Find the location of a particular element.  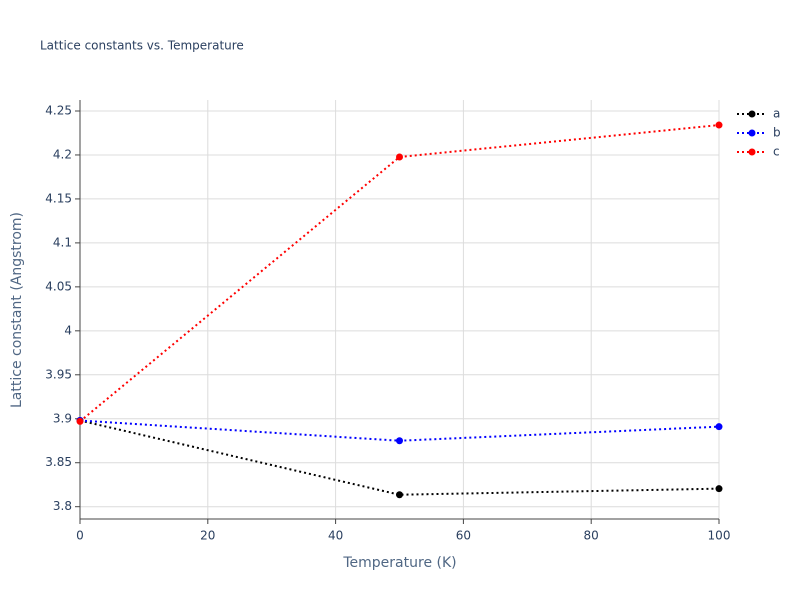

series-line is located at coordinates (399, 457).